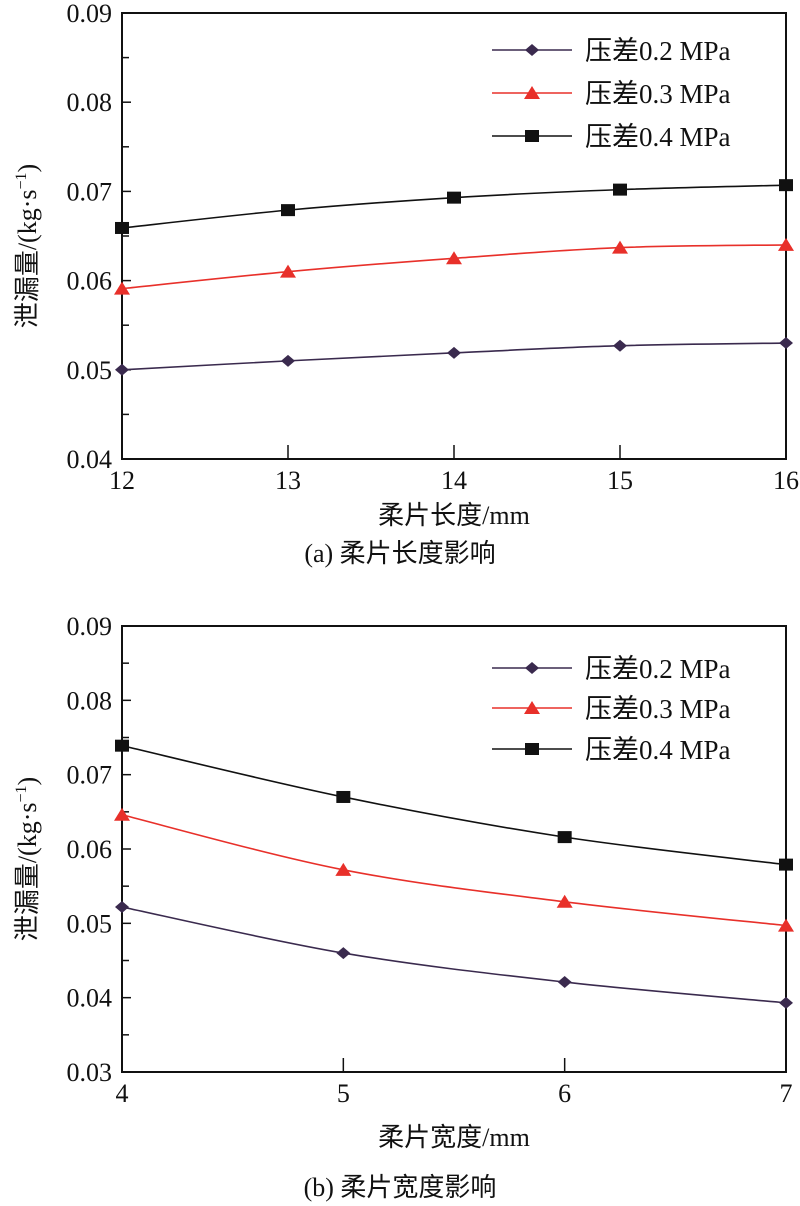 This screenshot has width=800, height=1206. Describe the element at coordinates (454, 515) in the screenshot. I see `x-axis-label: 柔片长度/mm` at that location.